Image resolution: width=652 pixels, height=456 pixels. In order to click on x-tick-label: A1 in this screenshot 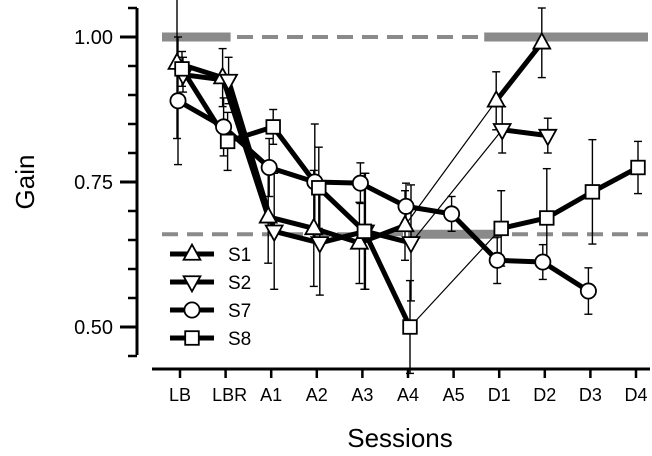, I will do `click(271, 395)`.